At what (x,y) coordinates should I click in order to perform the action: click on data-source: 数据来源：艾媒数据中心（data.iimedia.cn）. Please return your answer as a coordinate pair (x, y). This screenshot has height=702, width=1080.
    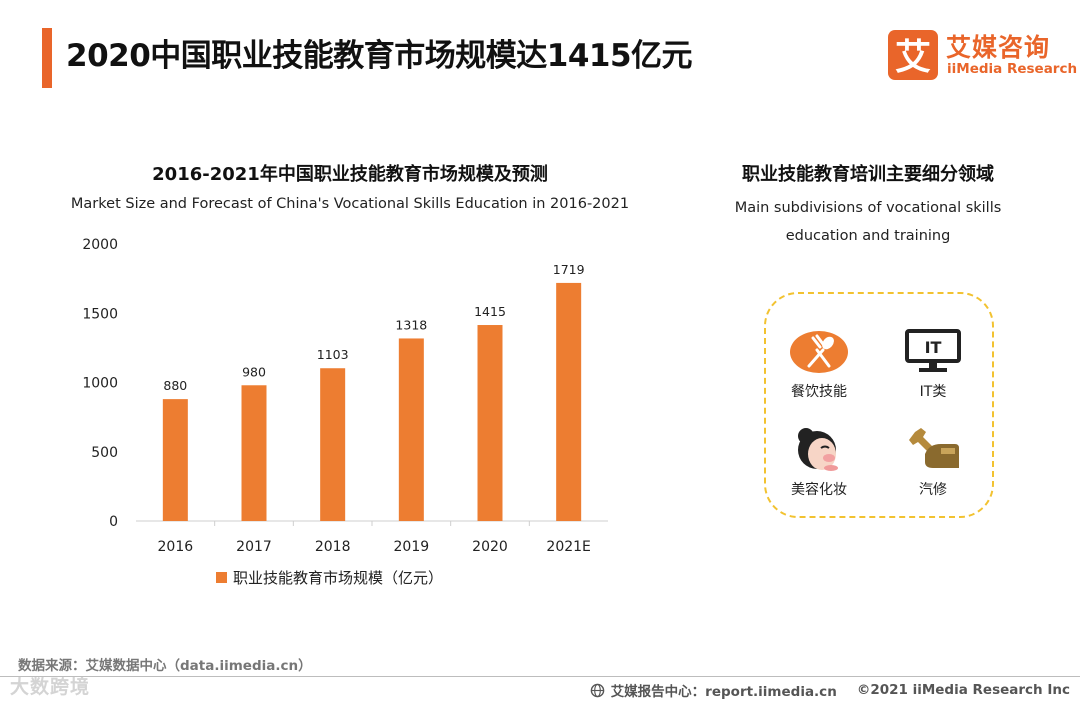
    Looking at the image, I should click on (165, 666).